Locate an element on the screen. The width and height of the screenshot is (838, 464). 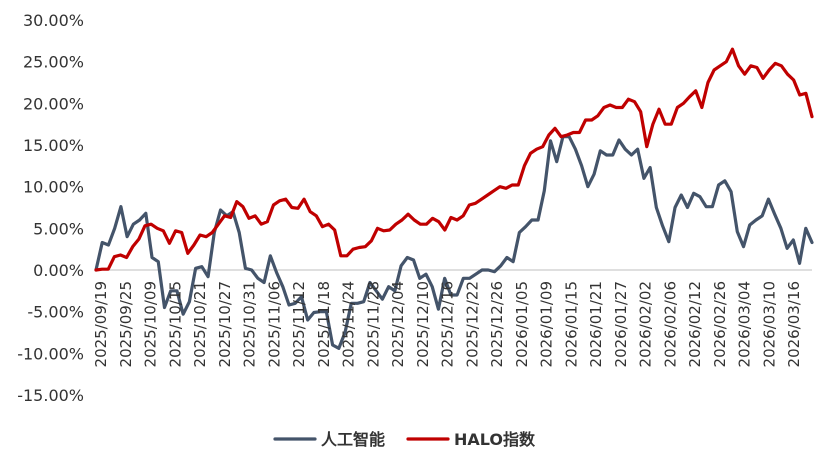
x-tick-label: 2025/10/27 is located at coordinates (225, 324).